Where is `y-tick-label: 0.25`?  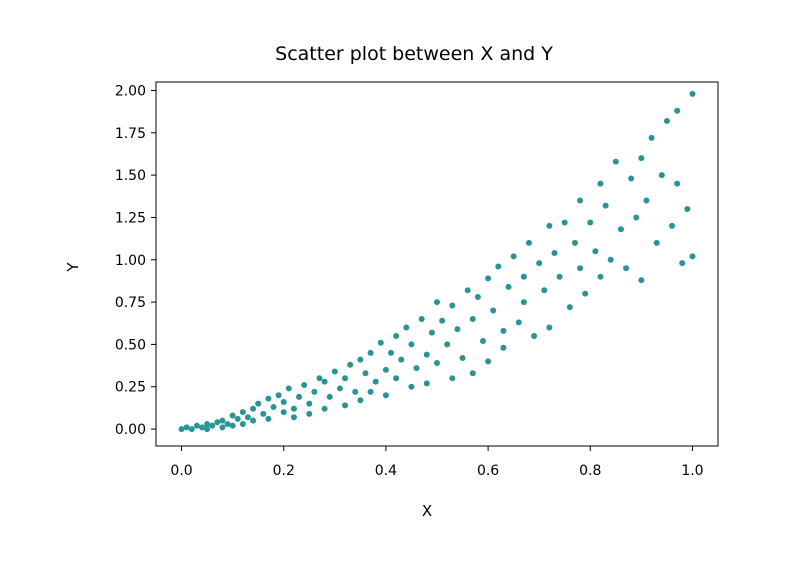
y-tick-label: 0.25 is located at coordinates (130, 388).